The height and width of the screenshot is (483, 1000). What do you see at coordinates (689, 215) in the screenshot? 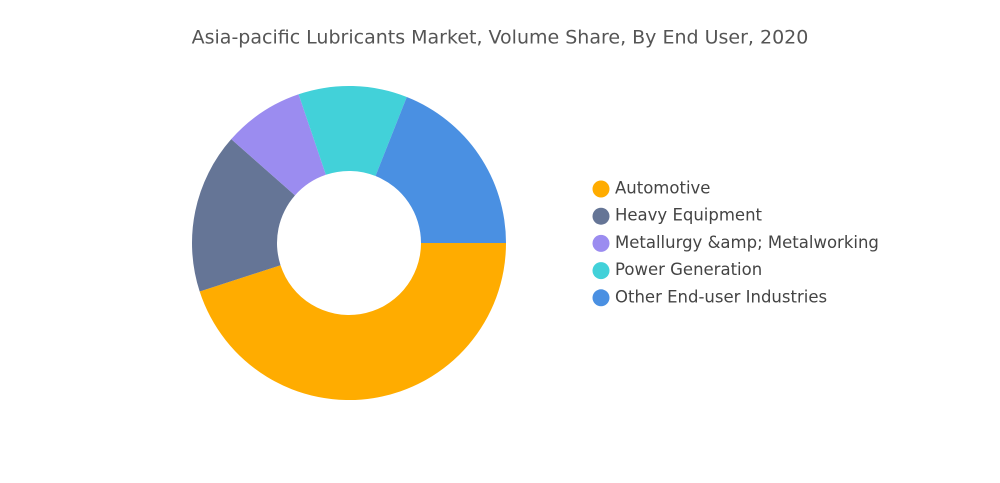
I see `legend-label: Heavy Equipment` at bounding box center [689, 215].